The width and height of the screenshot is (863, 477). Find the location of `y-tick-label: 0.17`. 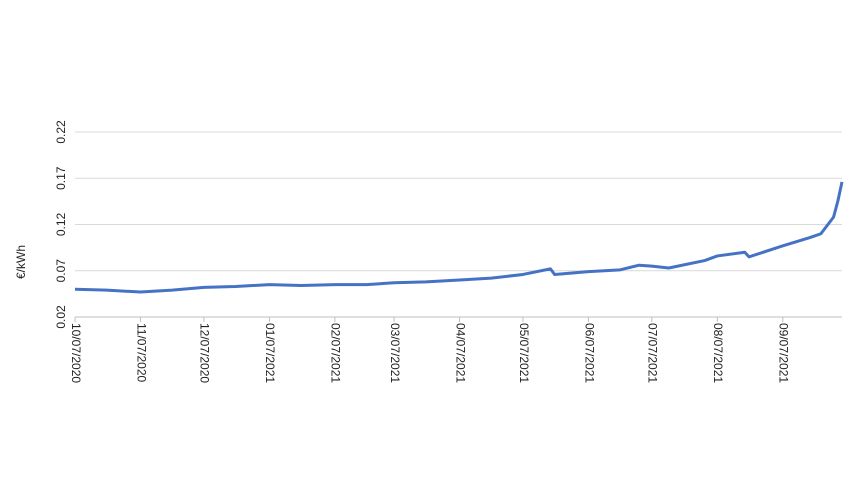

y-tick-label: 0.17 is located at coordinates (61, 178).